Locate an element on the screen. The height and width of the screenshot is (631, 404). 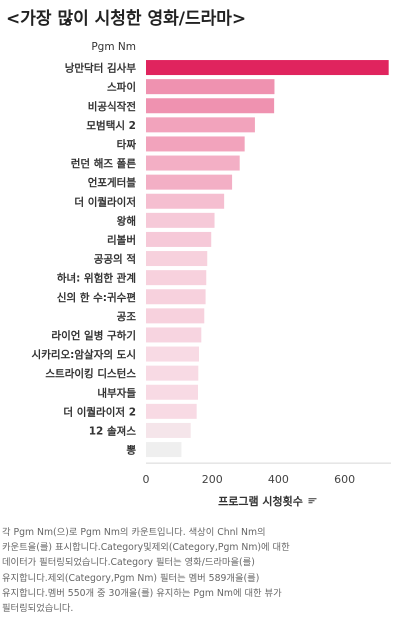
category-label: 스트라이킹 디스턴스 is located at coordinates (90, 373).